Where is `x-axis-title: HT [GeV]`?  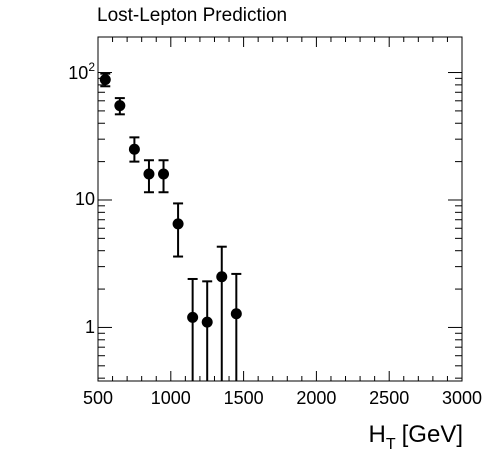 x-axis-title: HT [GeV] is located at coordinates (416, 437).